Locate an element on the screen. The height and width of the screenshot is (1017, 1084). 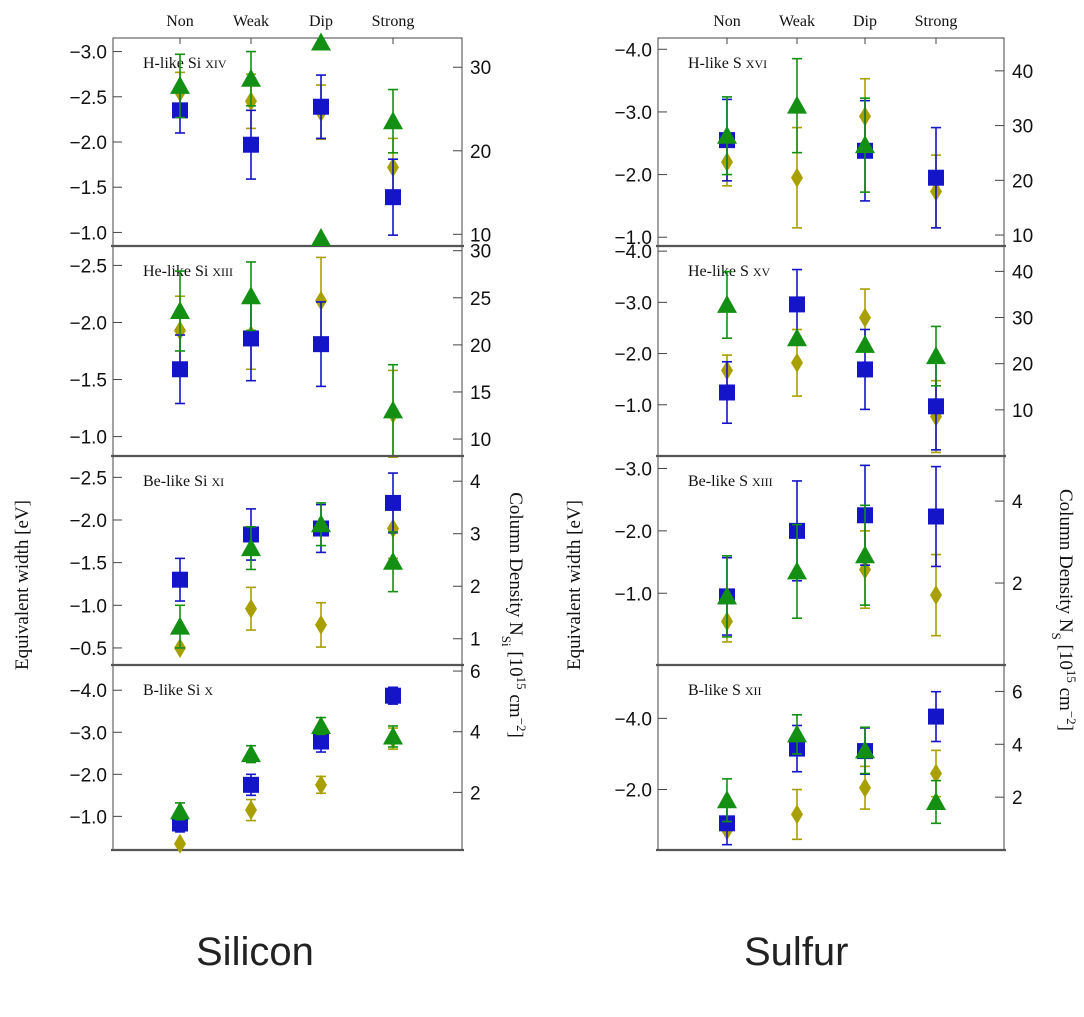
panel-label: Be-like S XIII is located at coordinates (730, 481).